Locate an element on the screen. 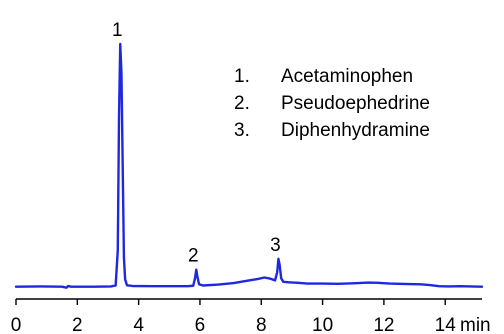 This screenshot has width=504, height=334. x-axis-unit-label: min is located at coordinates (475, 324).